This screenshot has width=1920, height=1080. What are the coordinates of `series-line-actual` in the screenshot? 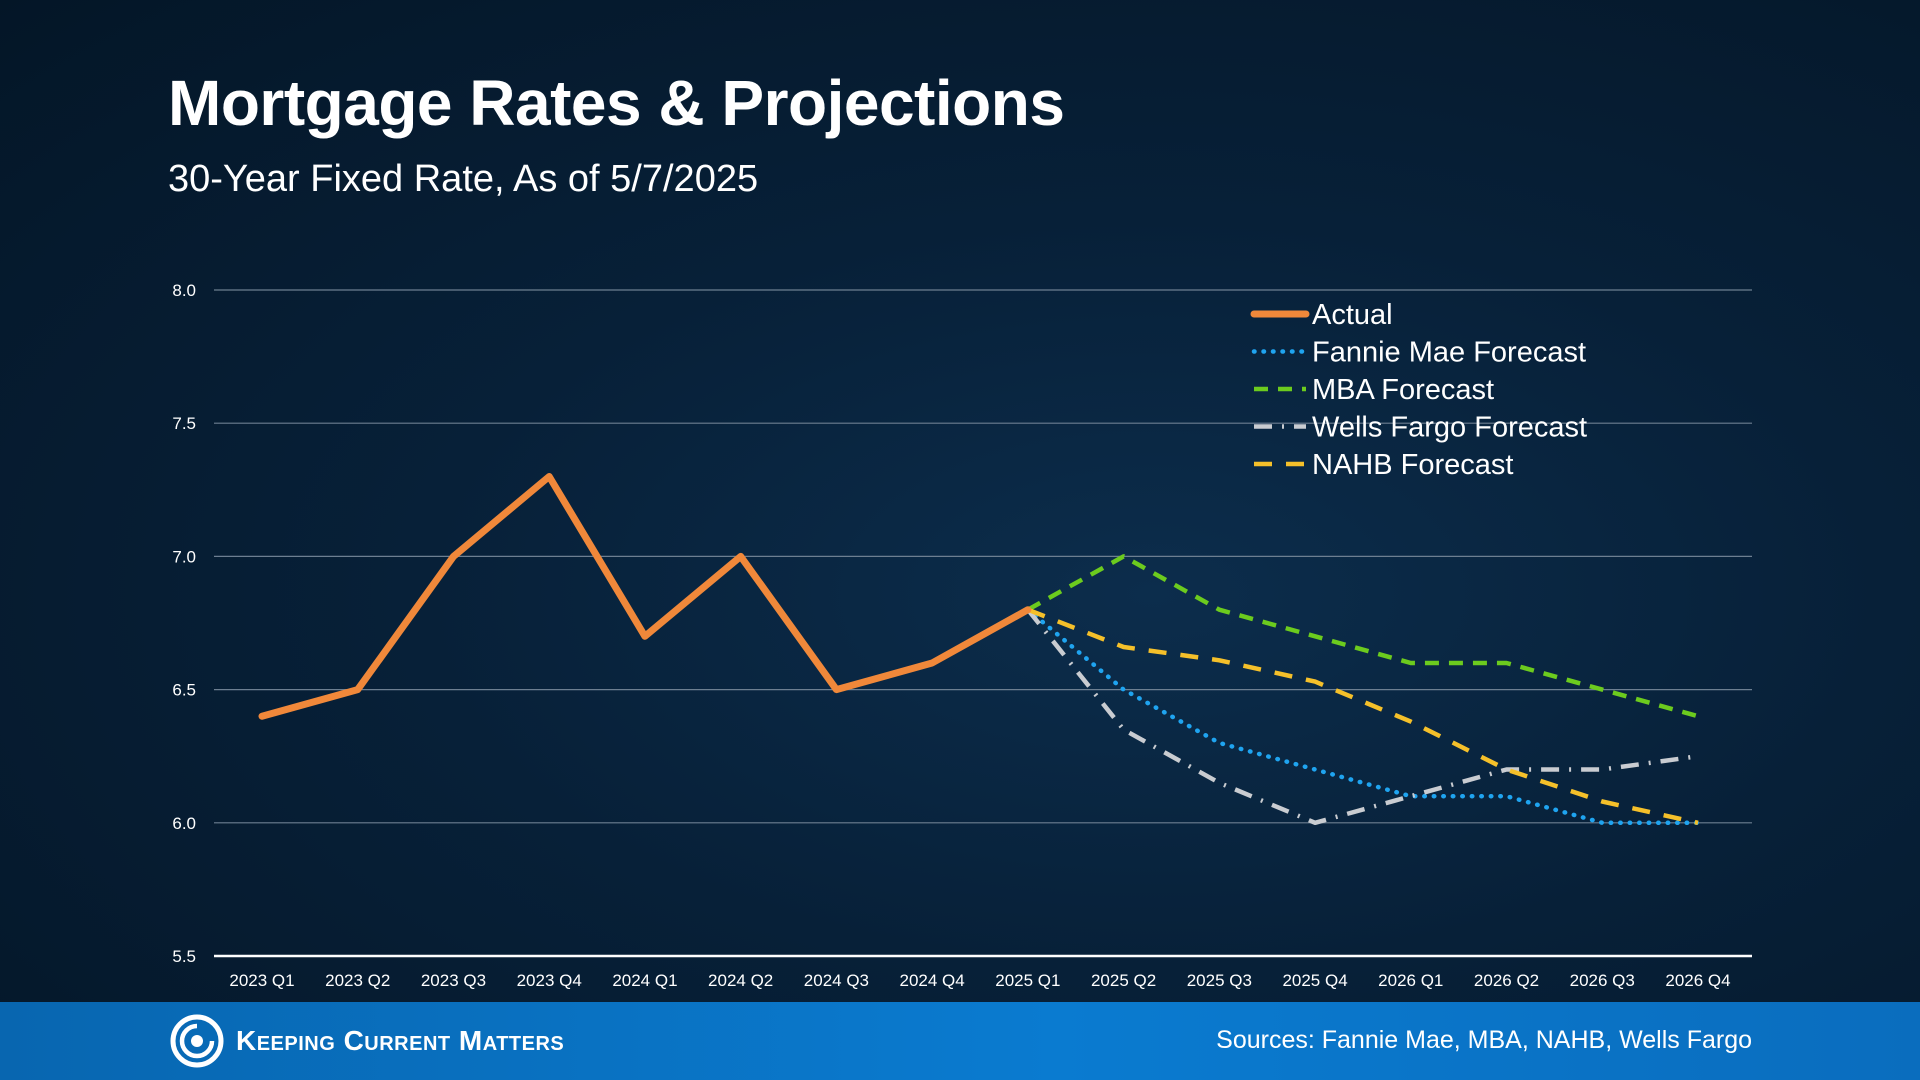 It's located at (645, 596).